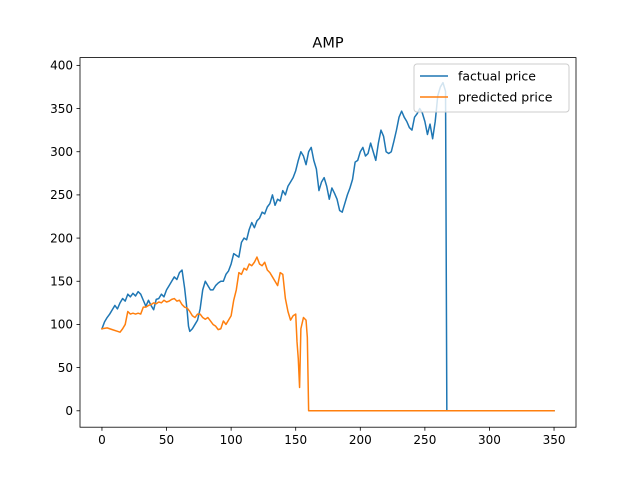  I want to click on y-tick-label: 350, so click(61, 109).